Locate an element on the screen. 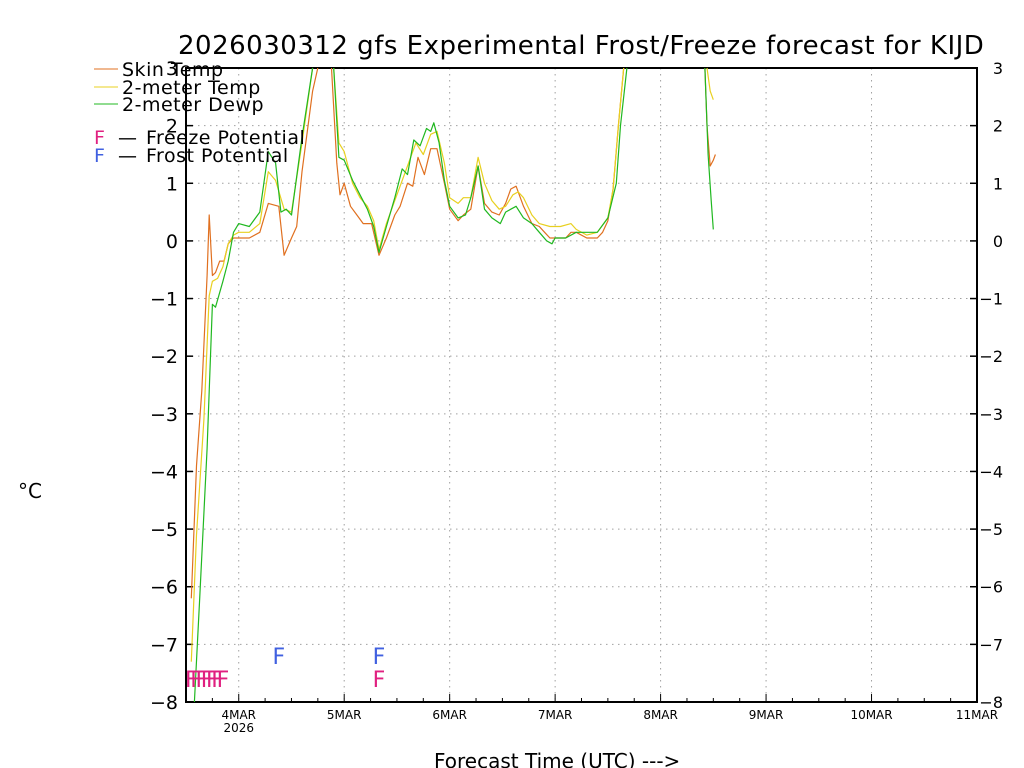 The height and width of the screenshot is (768, 1024). y-tick-label-right-2: −6 is located at coordinates (991, 587).